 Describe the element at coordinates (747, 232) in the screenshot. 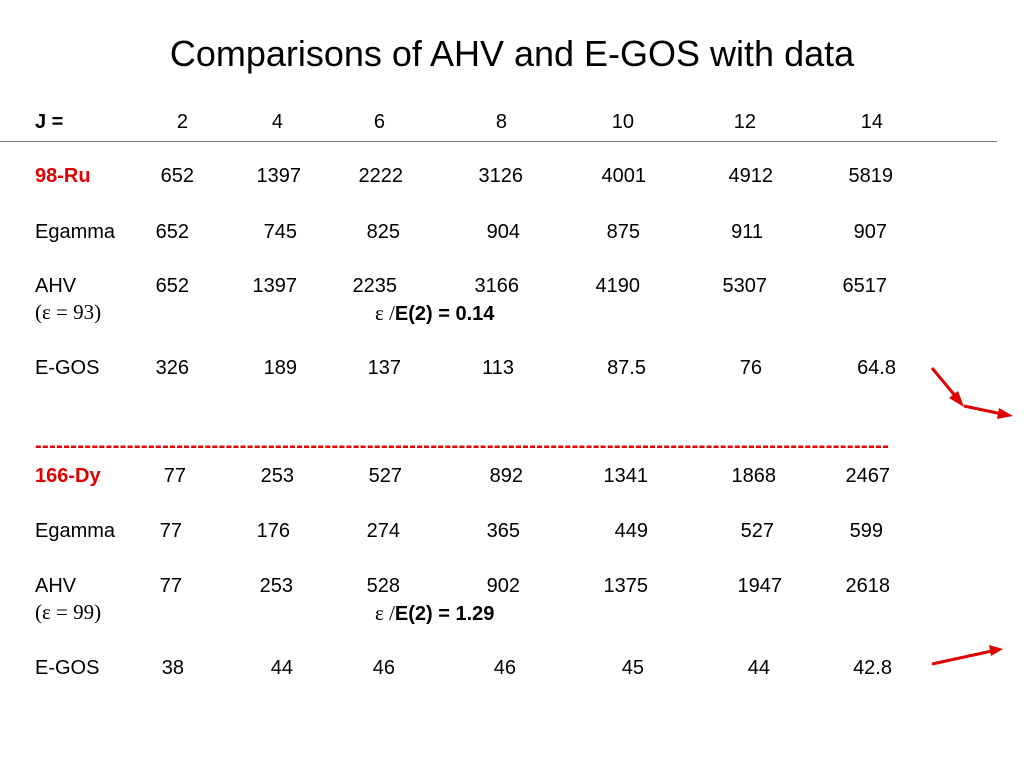

I see `egamma-value: 911` at that location.